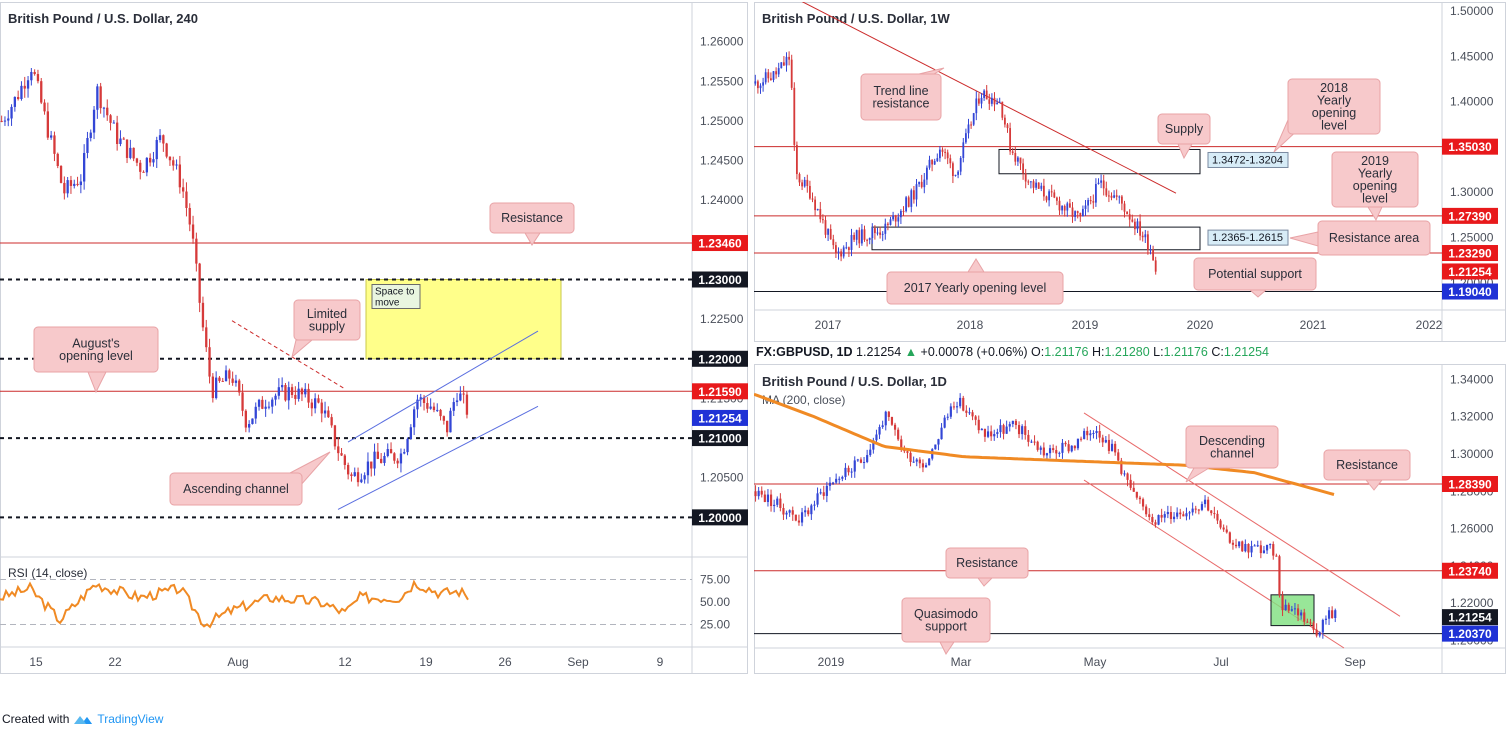  What do you see at coordinates (237, 662) in the screenshot?
I see `h4-x-tick: Aug` at bounding box center [237, 662].